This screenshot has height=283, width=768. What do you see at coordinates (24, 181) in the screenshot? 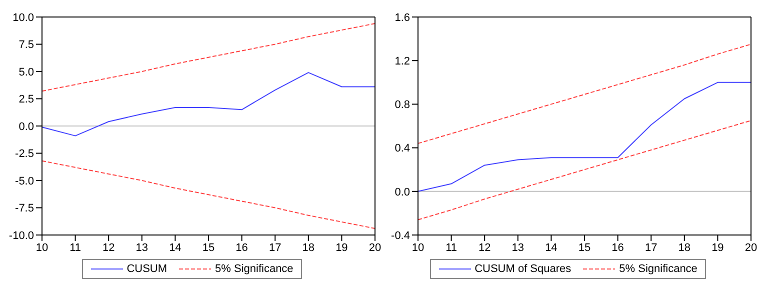
I see `y-tick-label: -5.0` at bounding box center [24, 181].